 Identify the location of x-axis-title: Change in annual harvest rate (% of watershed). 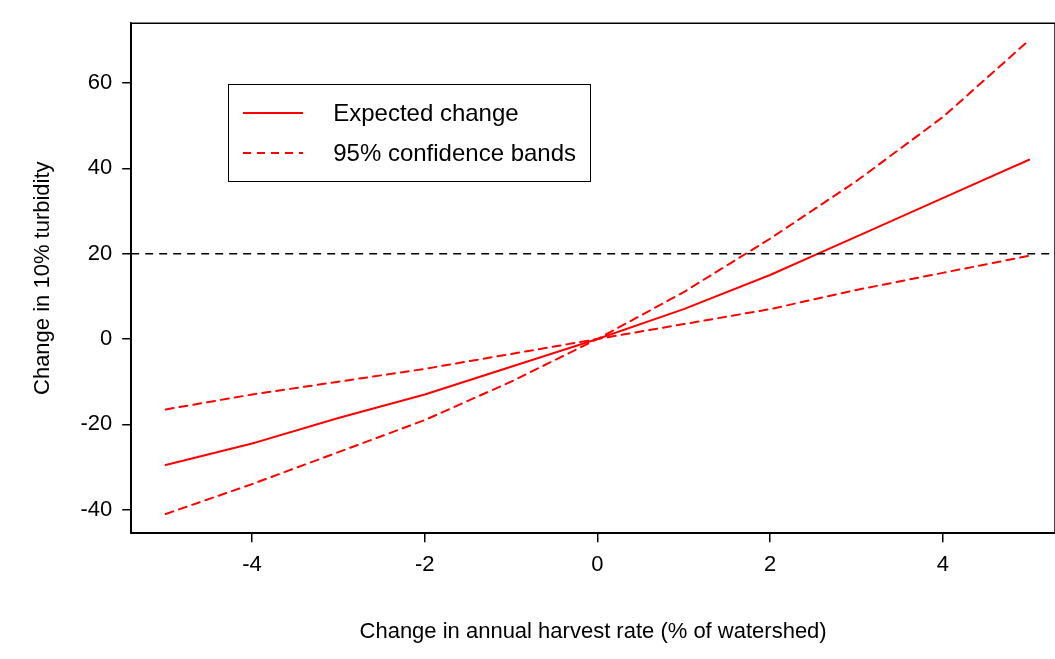
(593, 630).